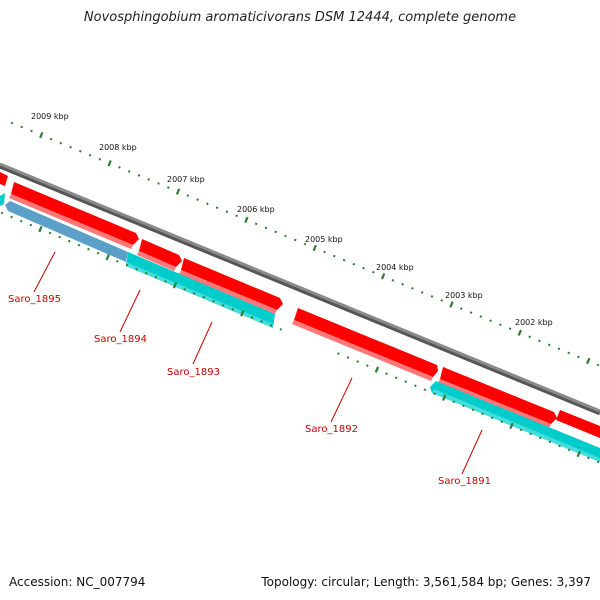 The image size is (600, 600). What do you see at coordinates (120, 339) in the screenshot?
I see `gene-label: Saro_1894` at bounding box center [120, 339].